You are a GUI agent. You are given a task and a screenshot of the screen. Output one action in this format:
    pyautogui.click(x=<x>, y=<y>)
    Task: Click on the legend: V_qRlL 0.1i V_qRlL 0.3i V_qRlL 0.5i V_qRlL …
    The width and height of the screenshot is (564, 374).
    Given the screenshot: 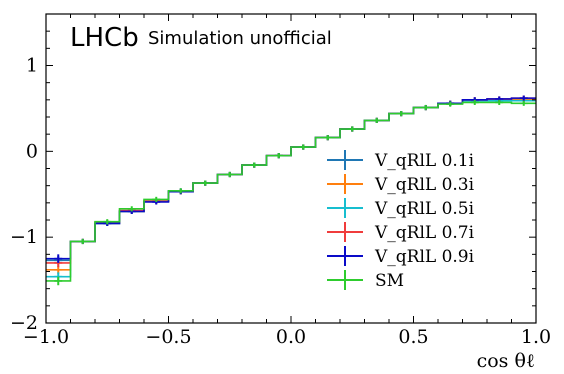 What is the action you would take?
    pyautogui.click(x=401, y=220)
    